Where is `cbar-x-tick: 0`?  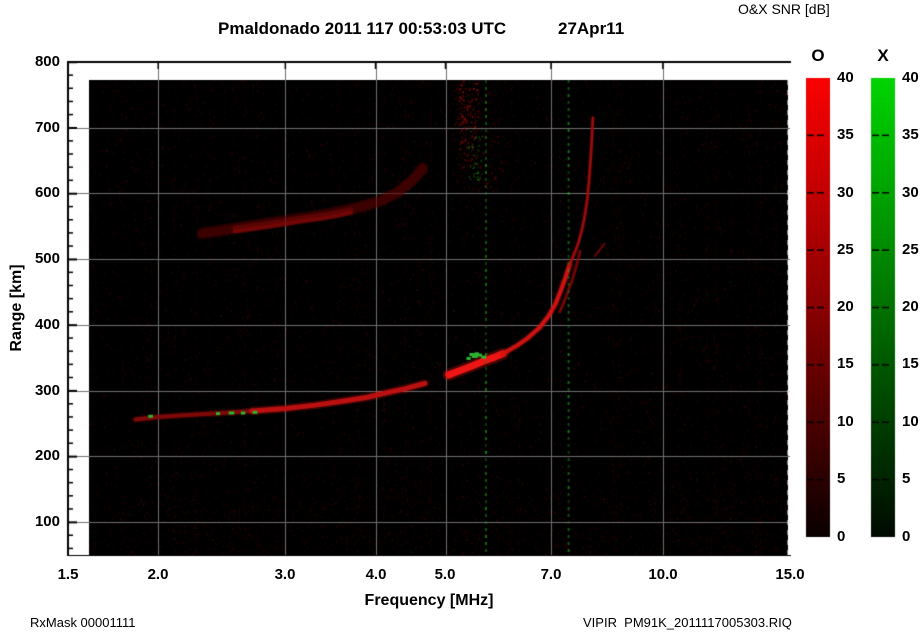
cbar-x-tick: 0 is located at coordinates (906, 536).